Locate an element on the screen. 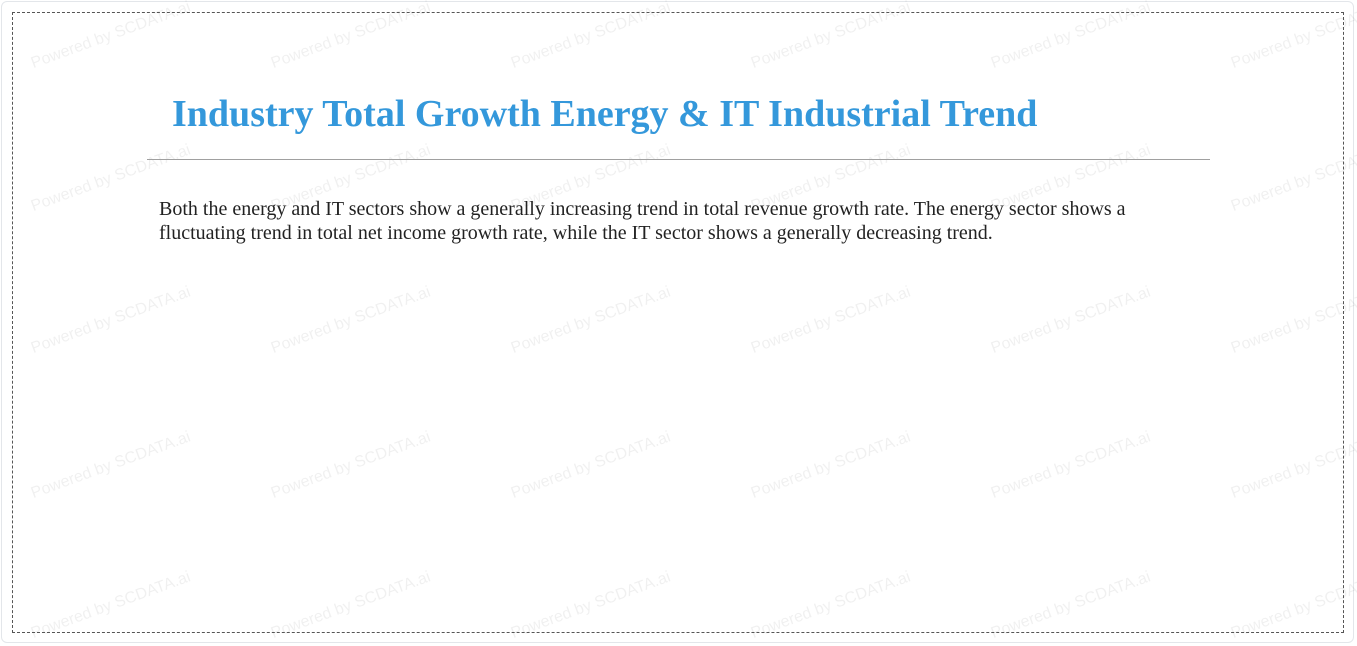 This screenshot has width=1357, height=646. title-divider is located at coordinates (678, 159).